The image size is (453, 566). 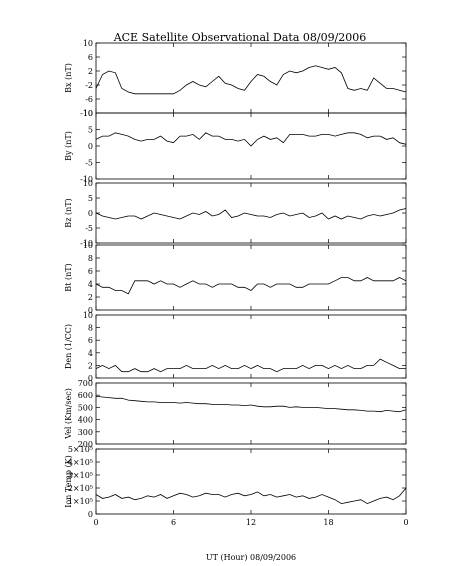 I want to click on y-axis-label: Bx (nT), so click(x=68, y=78).